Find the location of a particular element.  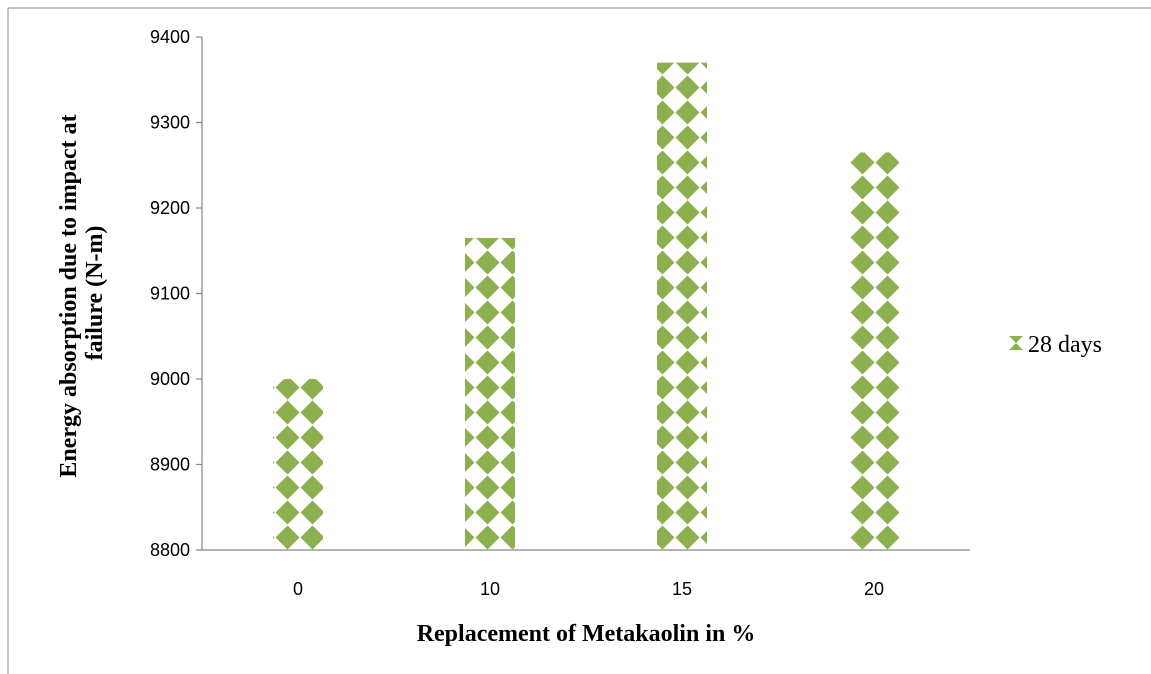

y-axis-ticks: 8800 8900 9000 9100 9200 9300 9400 is located at coordinates (176, 293).